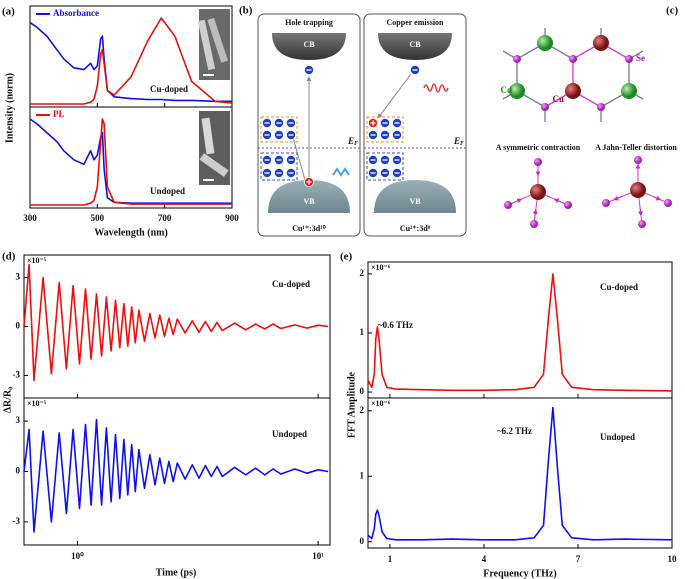 The image size is (685, 579). Describe the element at coordinates (59, 114) in the screenshot. I see `legend-label: PL` at that location.